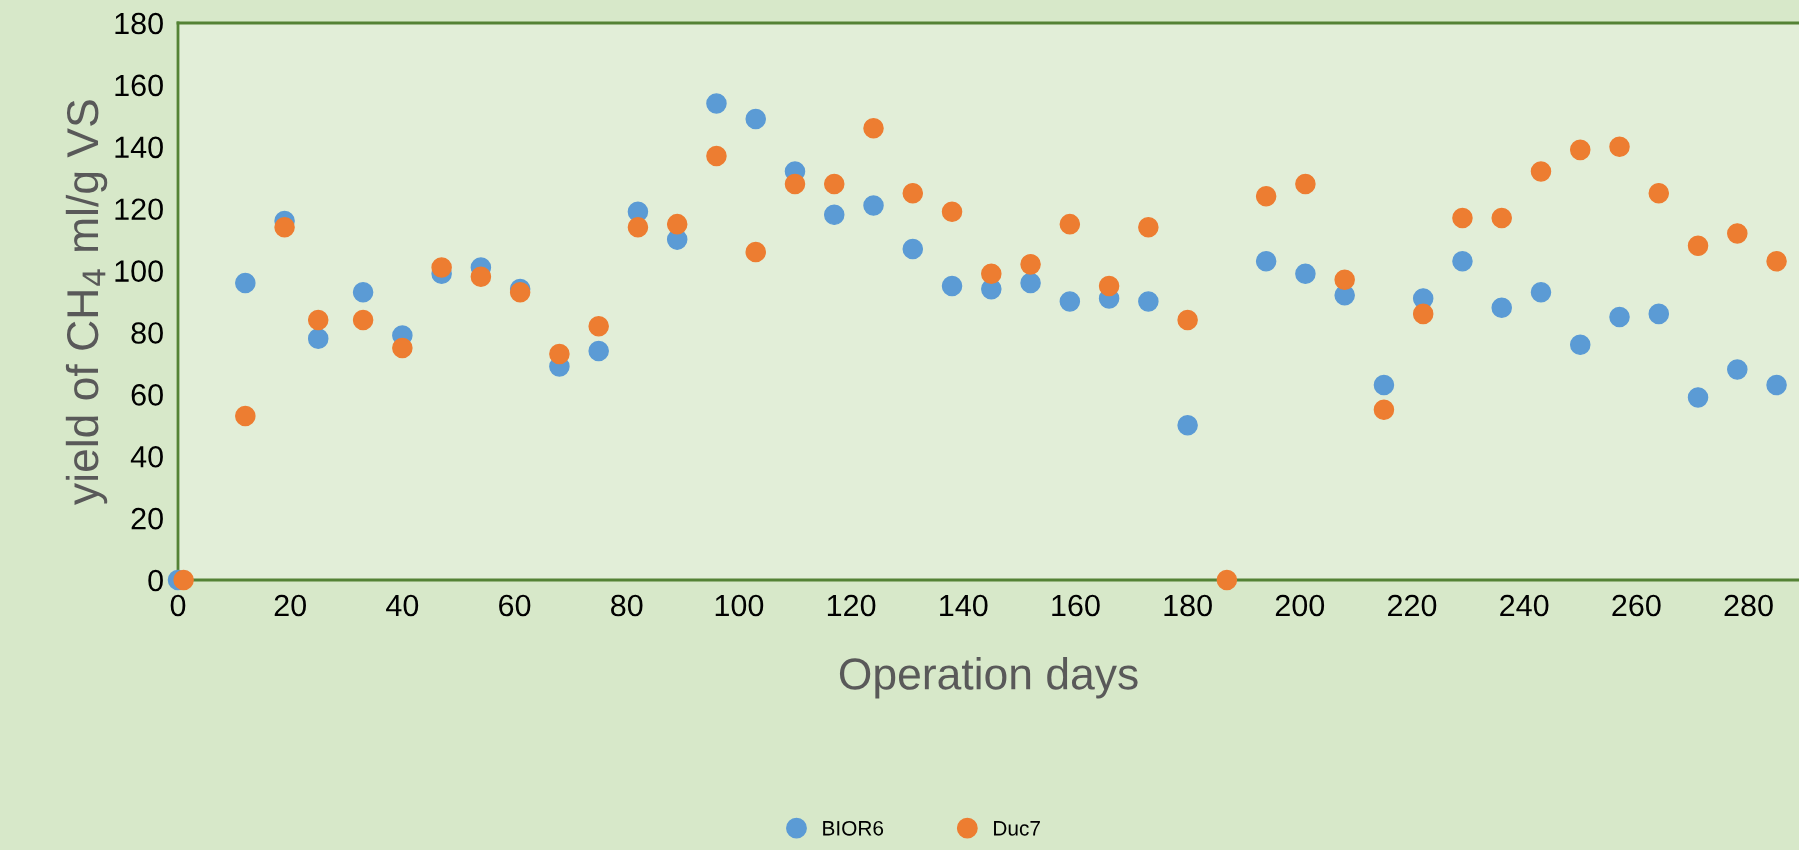 The image size is (1799, 850). Describe the element at coordinates (1076, 605) in the screenshot. I see `x-tick-label: 160` at that location.